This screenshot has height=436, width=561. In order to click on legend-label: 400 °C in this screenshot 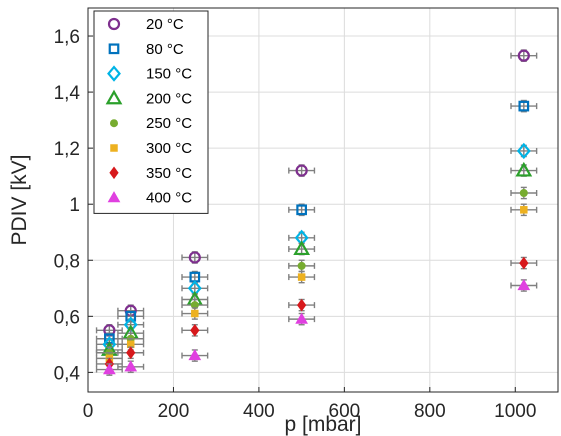, I will do `click(169, 198)`.